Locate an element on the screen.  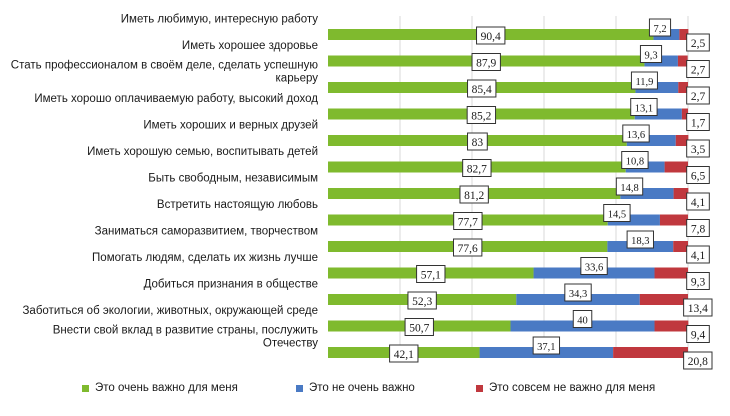
data-label: 50,7 is located at coordinates (419, 329).